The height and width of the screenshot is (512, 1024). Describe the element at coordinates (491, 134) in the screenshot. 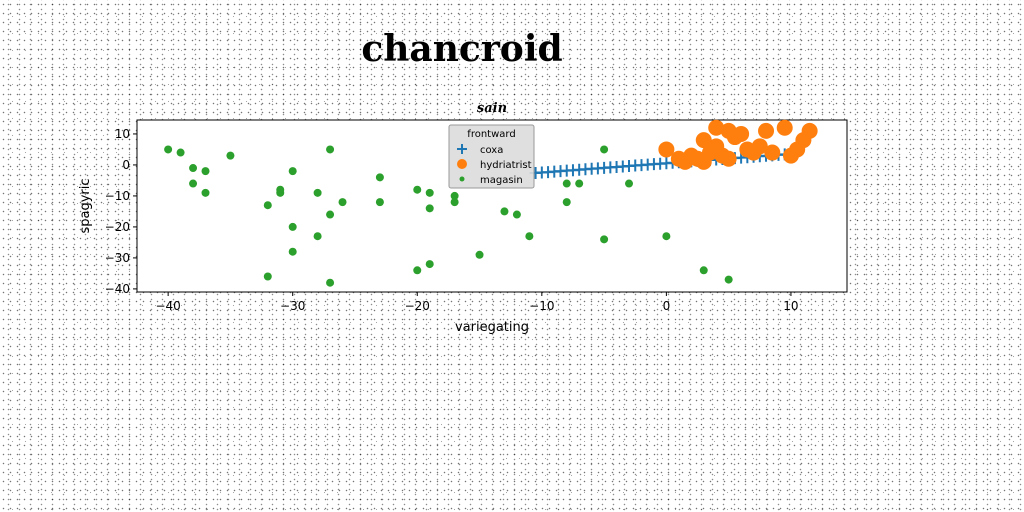

I see `legend-title: frontward` at that location.